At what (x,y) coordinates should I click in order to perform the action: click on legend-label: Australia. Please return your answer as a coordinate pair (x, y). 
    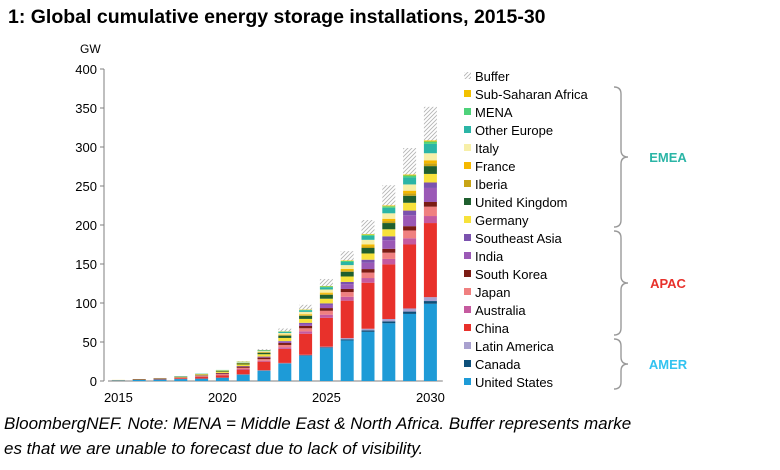
    Looking at the image, I should click on (500, 310).